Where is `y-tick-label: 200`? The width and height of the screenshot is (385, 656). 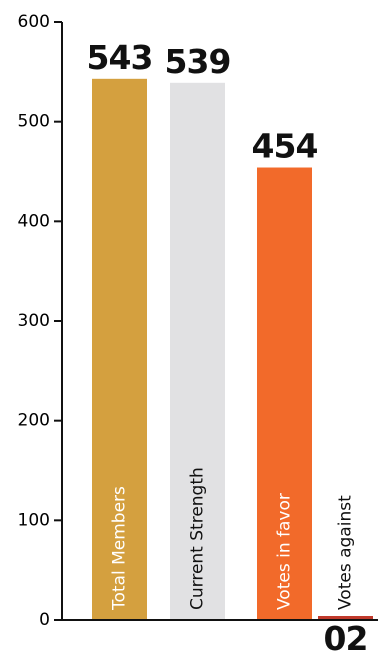
y-tick-label: 200 is located at coordinates (34, 421).